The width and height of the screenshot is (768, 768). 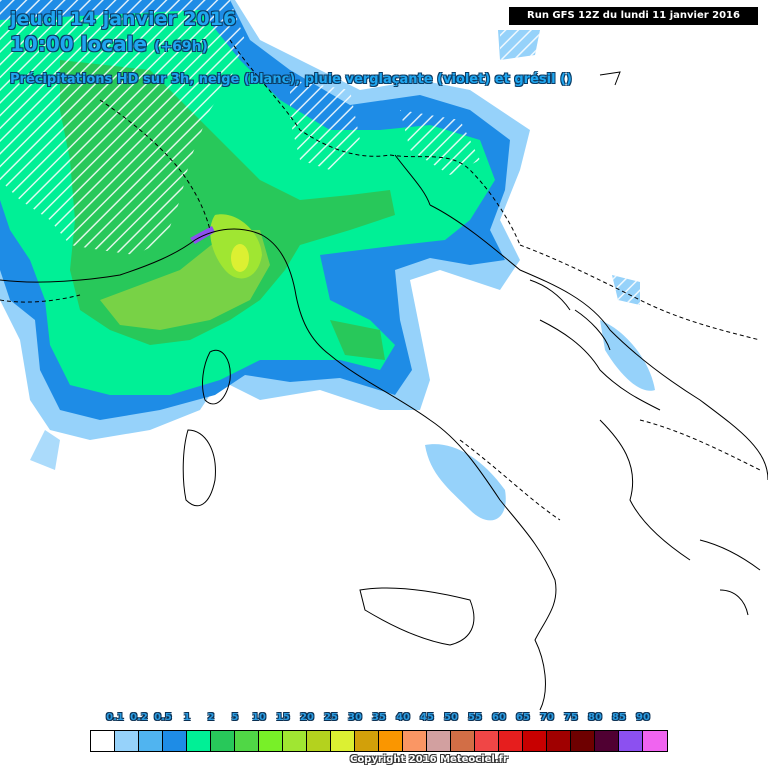 What do you see at coordinates (307, 717) in the screenshot?
I see `legend-tick-label: 20` at bounding box center [307, 717].